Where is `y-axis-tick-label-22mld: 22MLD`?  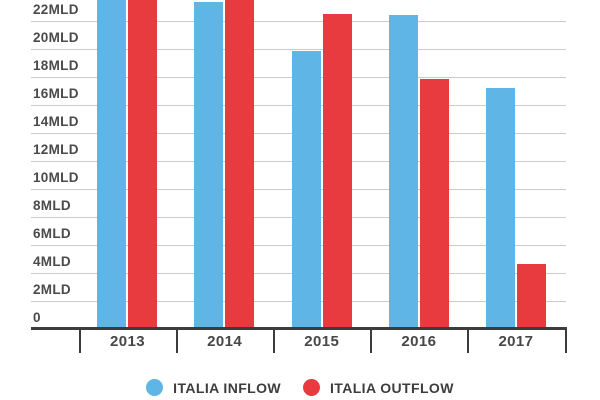
y-axis-tick-label-22mld: 22MLD is located at coordinates (56, 9).